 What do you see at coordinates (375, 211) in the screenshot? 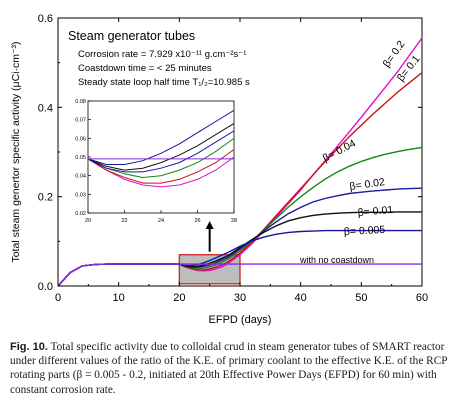
I see `series-label-beta-0-01: β= 0.01` at bounding box center [375, 211].